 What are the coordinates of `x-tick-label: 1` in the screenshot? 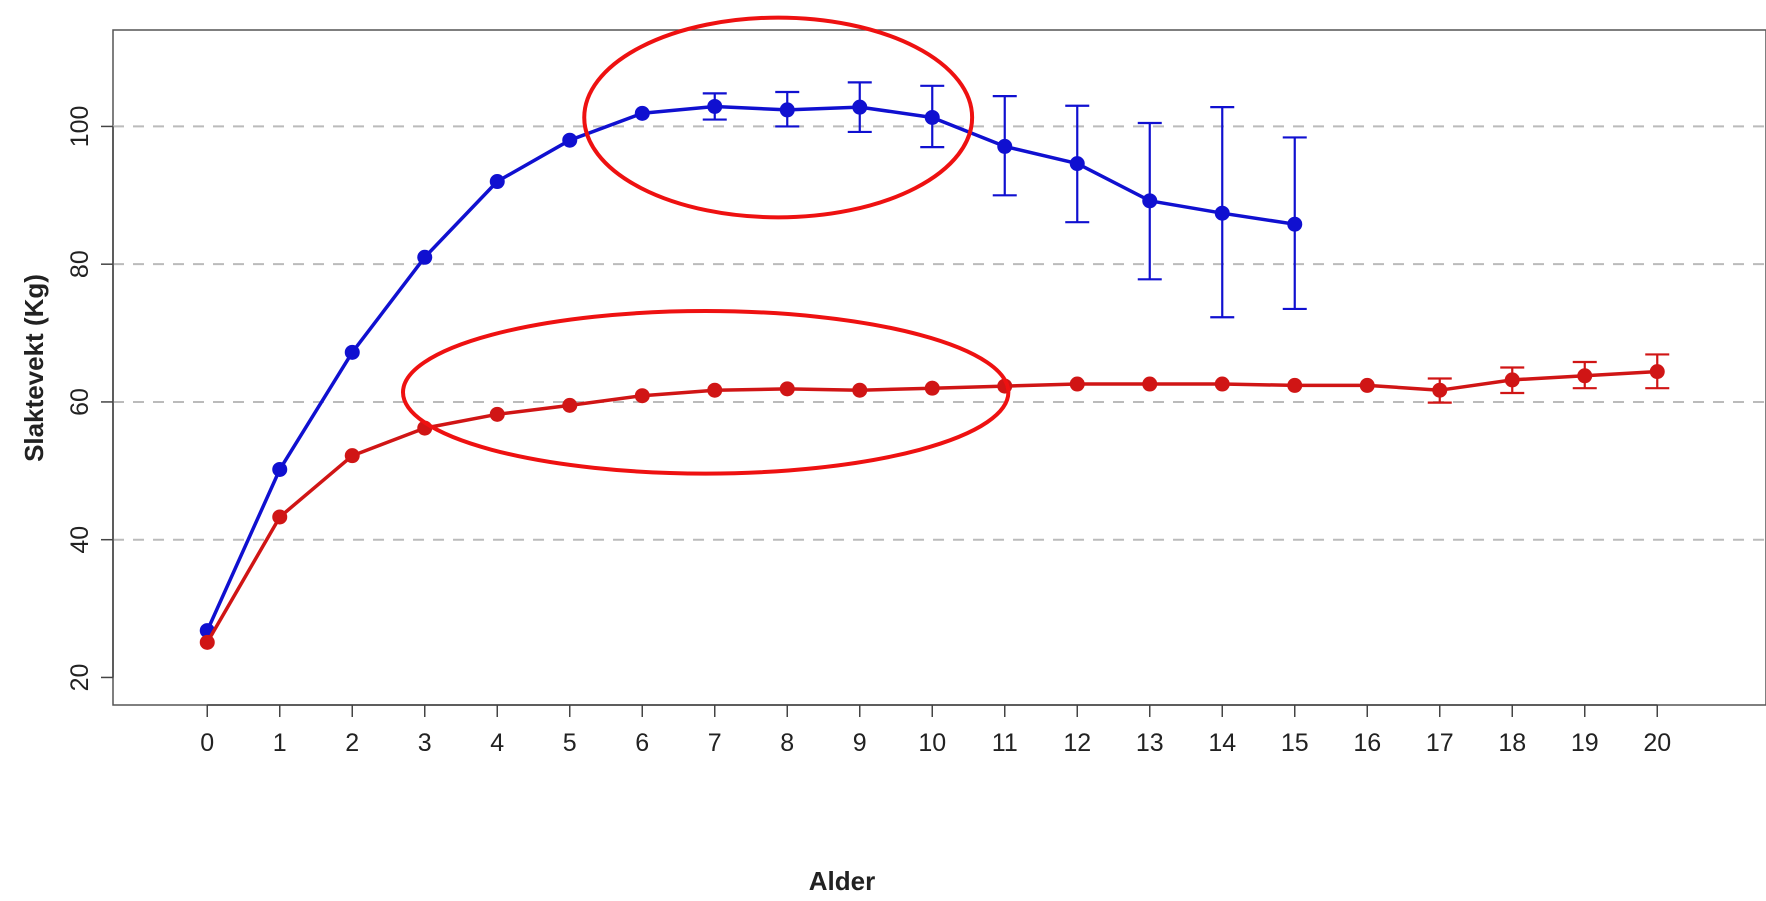 It's located at (280, 743).